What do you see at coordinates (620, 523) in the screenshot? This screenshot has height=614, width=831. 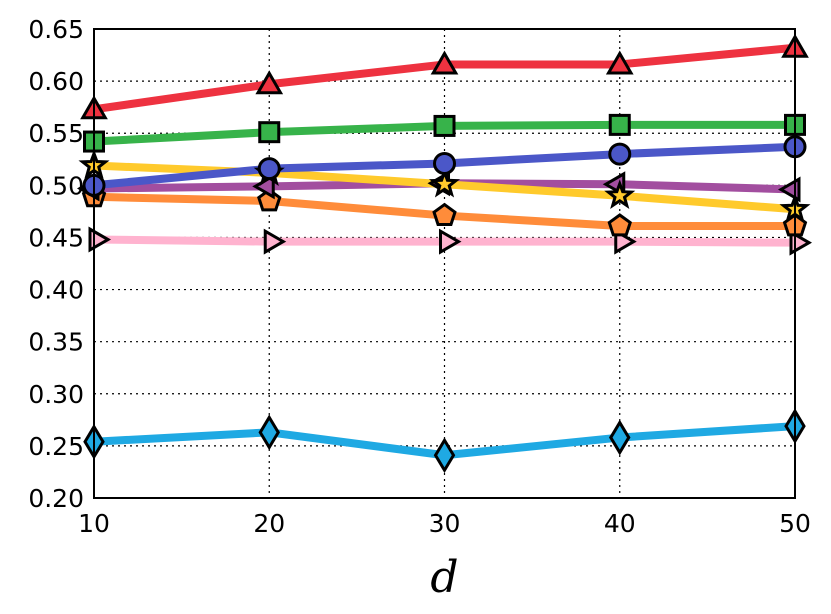 I see `x-tick-label: 40` at bounding box center [620, 523].